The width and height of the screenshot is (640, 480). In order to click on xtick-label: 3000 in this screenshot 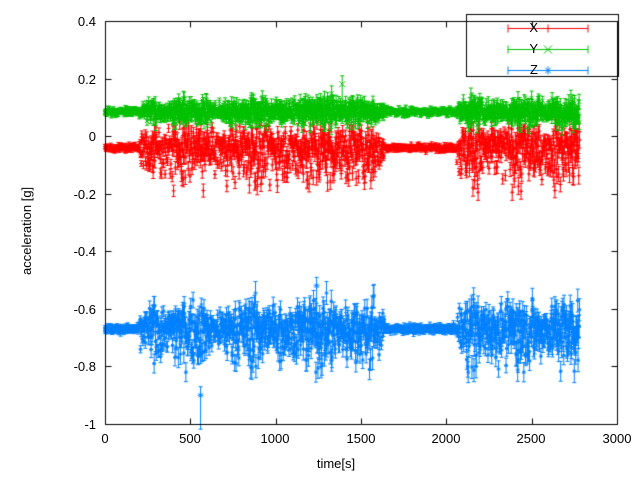, I will do `click(617, 438)`.